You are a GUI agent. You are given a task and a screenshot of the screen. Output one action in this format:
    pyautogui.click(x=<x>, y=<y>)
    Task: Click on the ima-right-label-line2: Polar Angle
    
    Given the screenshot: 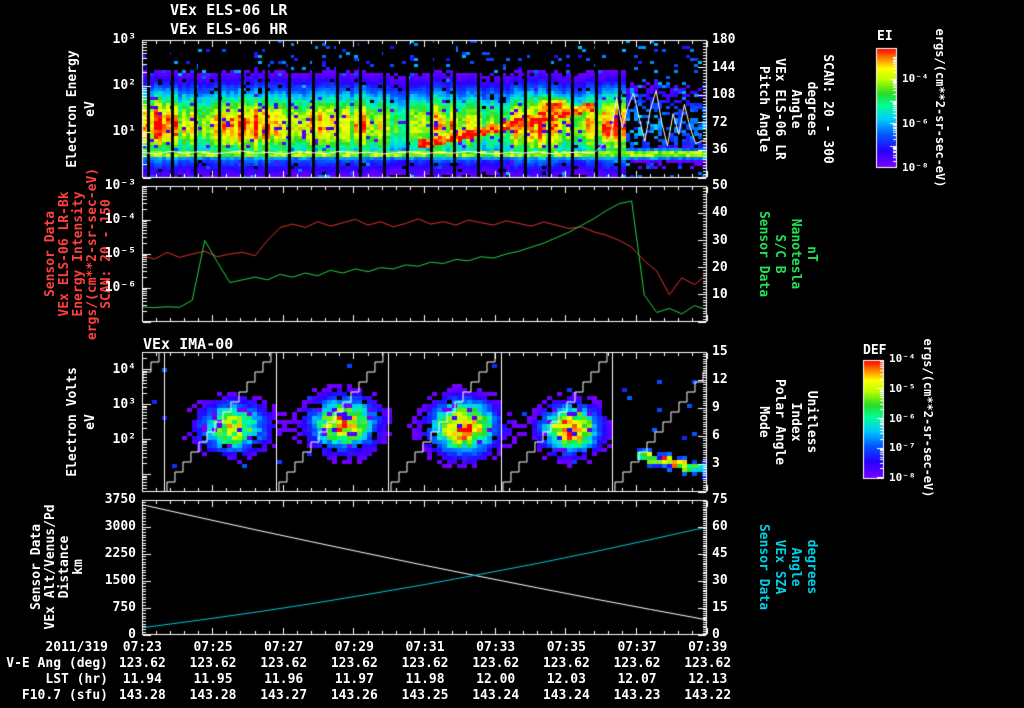 What is the action you would take?
    pyautogui.click(x=779, y=422)
    